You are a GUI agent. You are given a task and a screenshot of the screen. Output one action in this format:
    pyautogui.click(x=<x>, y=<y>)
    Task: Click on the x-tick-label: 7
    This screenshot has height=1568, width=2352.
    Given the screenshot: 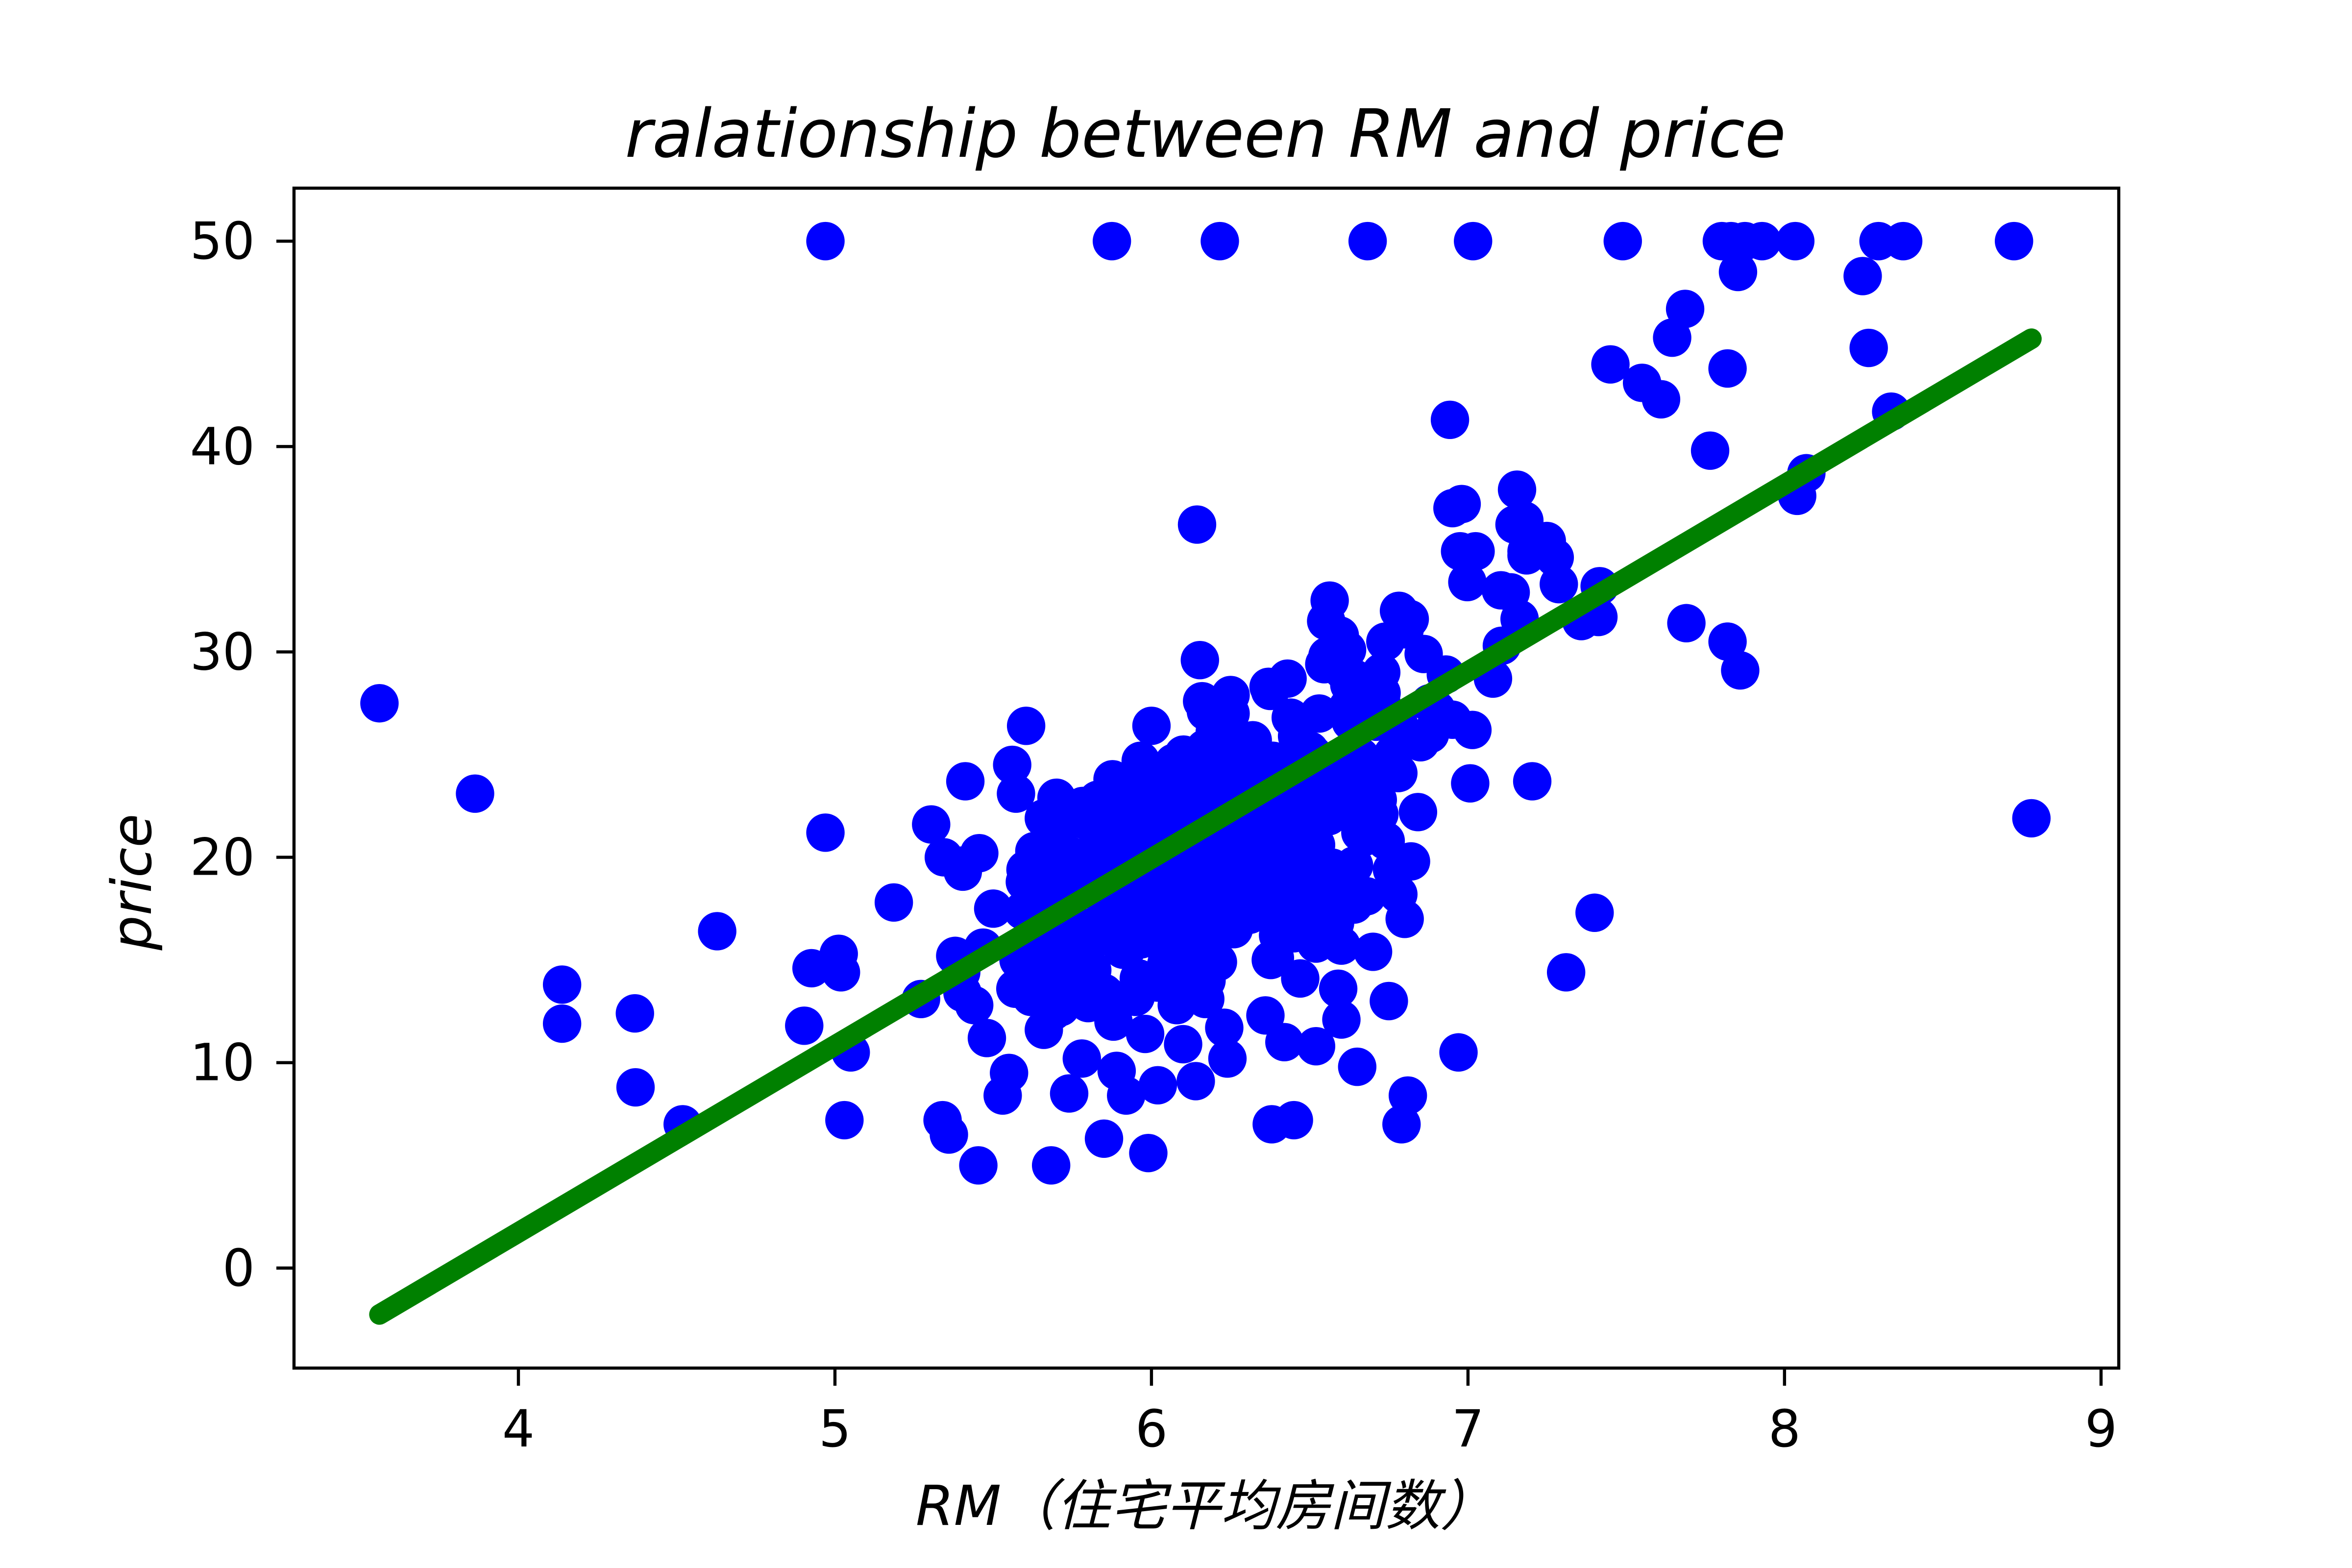 What is the action you would take?
    pyautogui.click(x=1468, y=1429)
    